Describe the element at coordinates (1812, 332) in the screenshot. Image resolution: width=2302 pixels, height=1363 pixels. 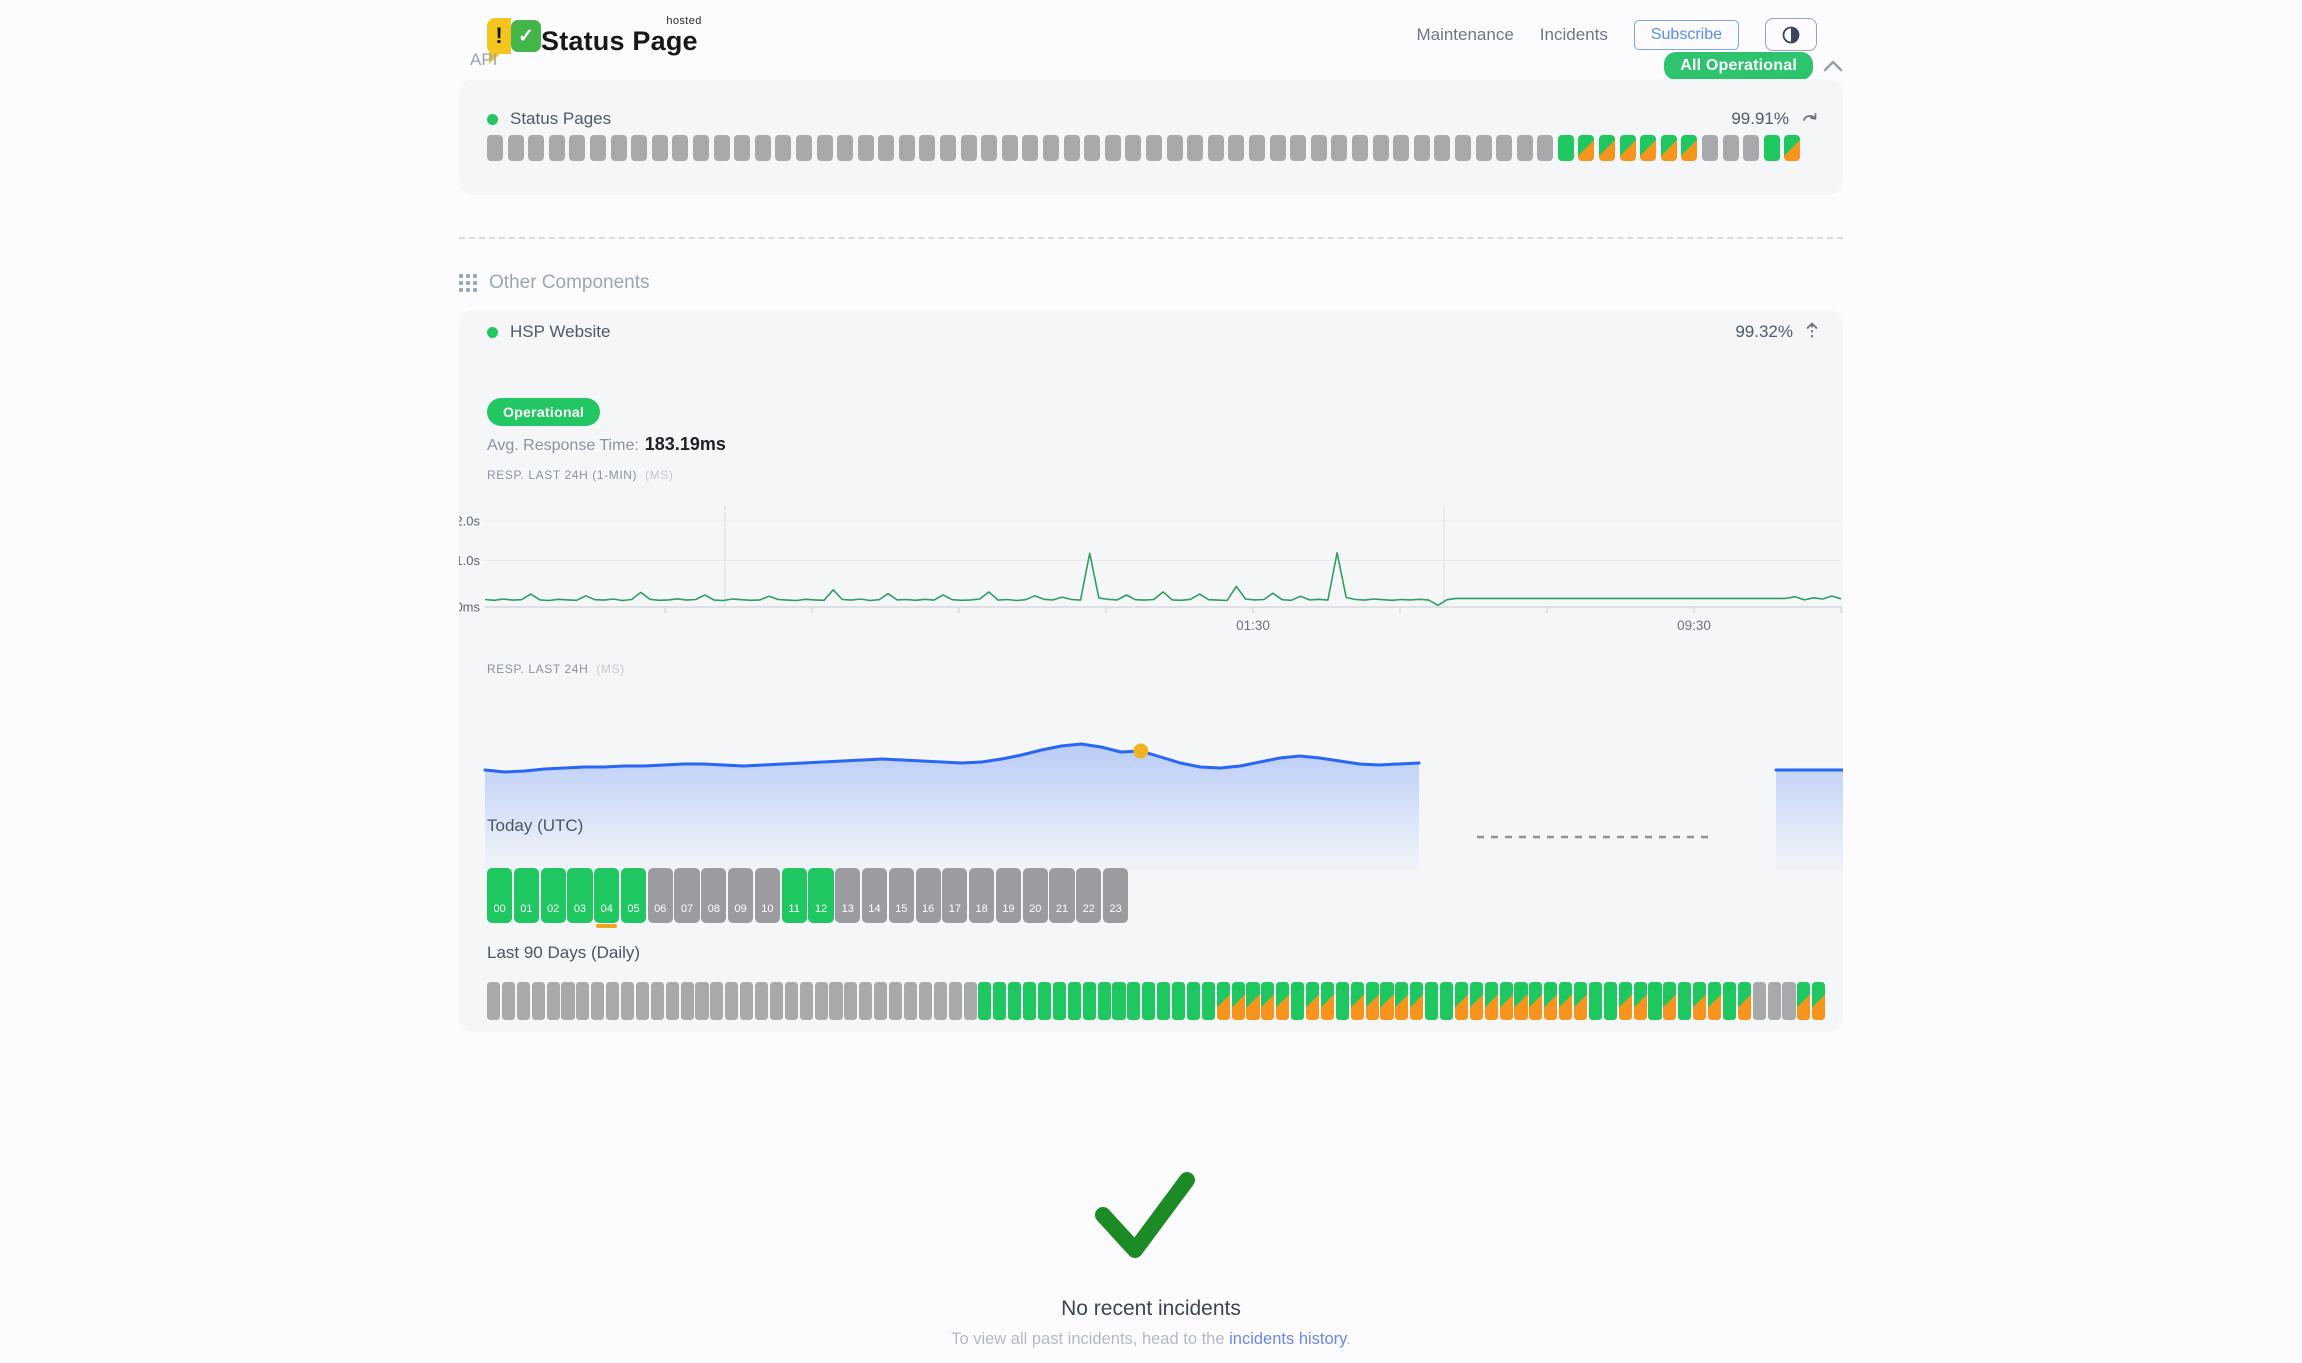
I see `uptrend-arrow-icon` at that location.